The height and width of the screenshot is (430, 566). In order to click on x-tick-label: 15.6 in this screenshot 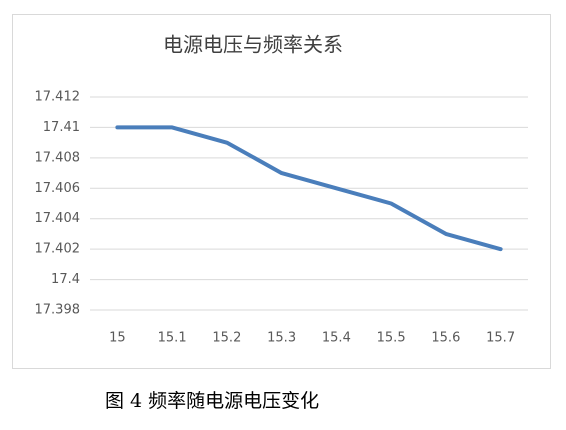, I will do `click(445, 338)`.